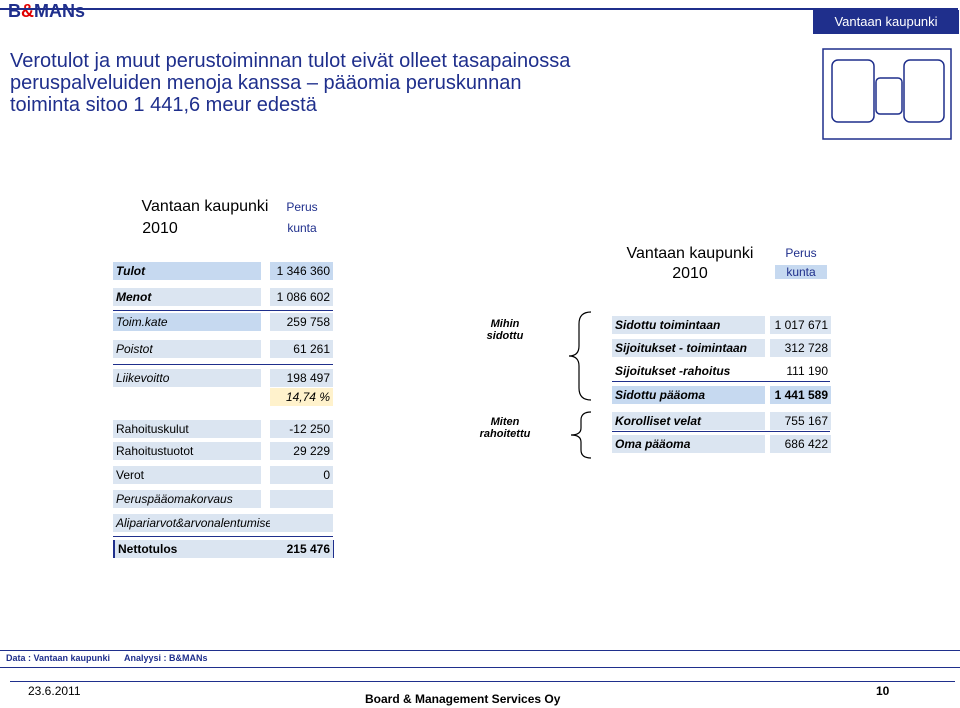 Image resolution: width=960 pixels, height=708 pixels. What do you see at coordinates (187, 349) in the screenshot?
I see `row-label-poistot: Poistot` at bounding box center [187, 349].